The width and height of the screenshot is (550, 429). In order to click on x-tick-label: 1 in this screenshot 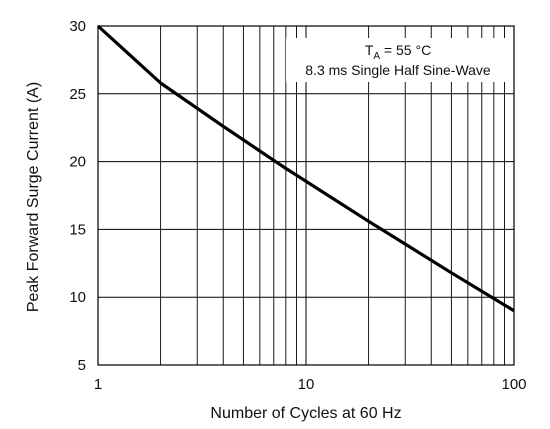, I will do `click(98, 384)`.